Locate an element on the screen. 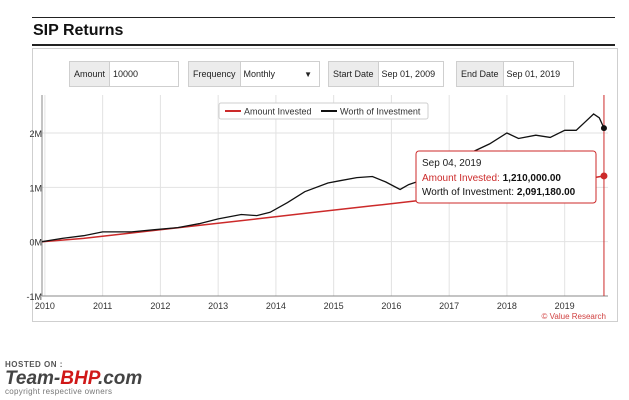 This screenshot has width=629, height=400. amount-invested-marker is located at coordinates (604, 176).